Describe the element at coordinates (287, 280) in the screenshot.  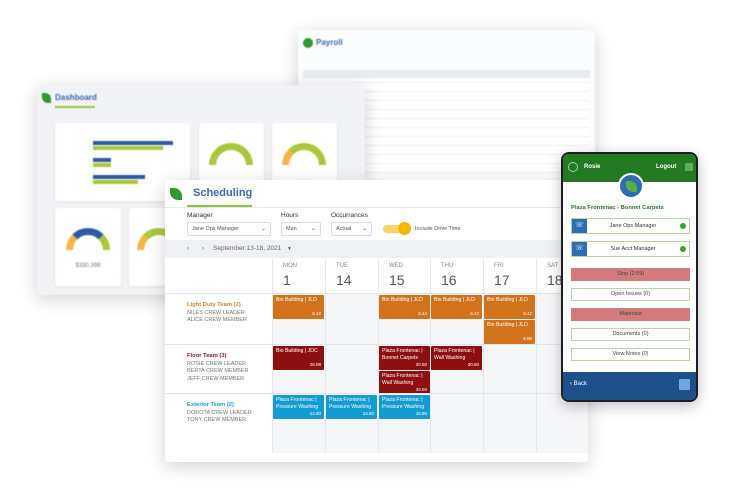
I see `day-date: 1` at that location.